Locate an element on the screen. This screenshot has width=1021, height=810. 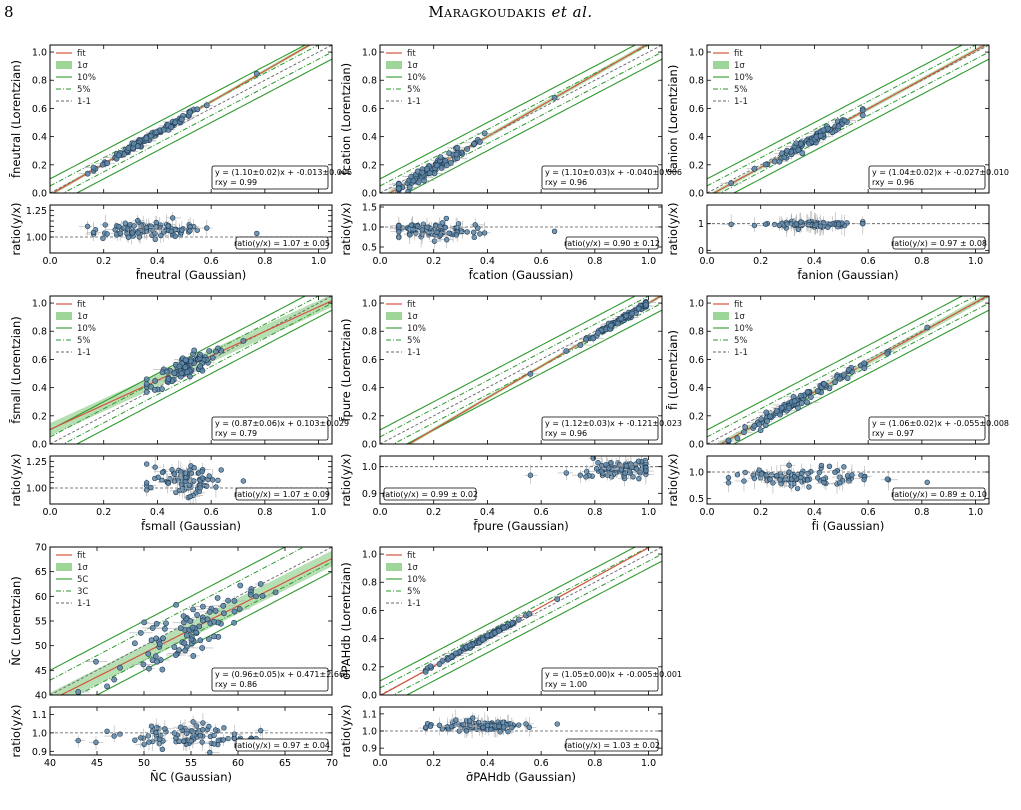
y-tick-label: 0.4 is located at coordinates (696, 388).